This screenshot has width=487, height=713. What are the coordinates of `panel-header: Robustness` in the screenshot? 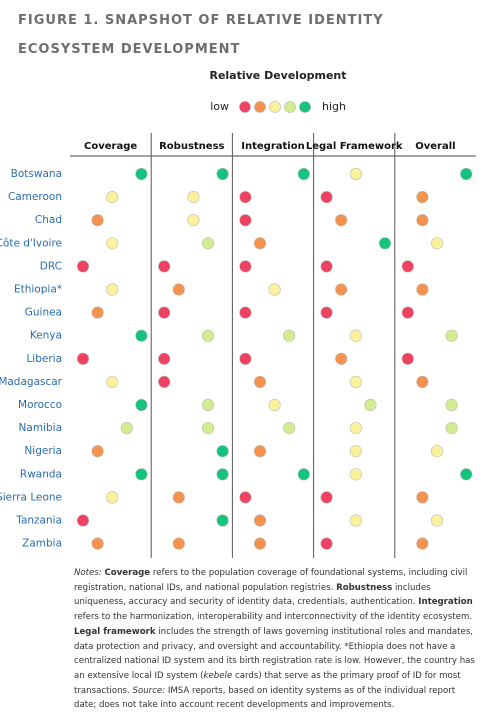 It's located at (191, 146).